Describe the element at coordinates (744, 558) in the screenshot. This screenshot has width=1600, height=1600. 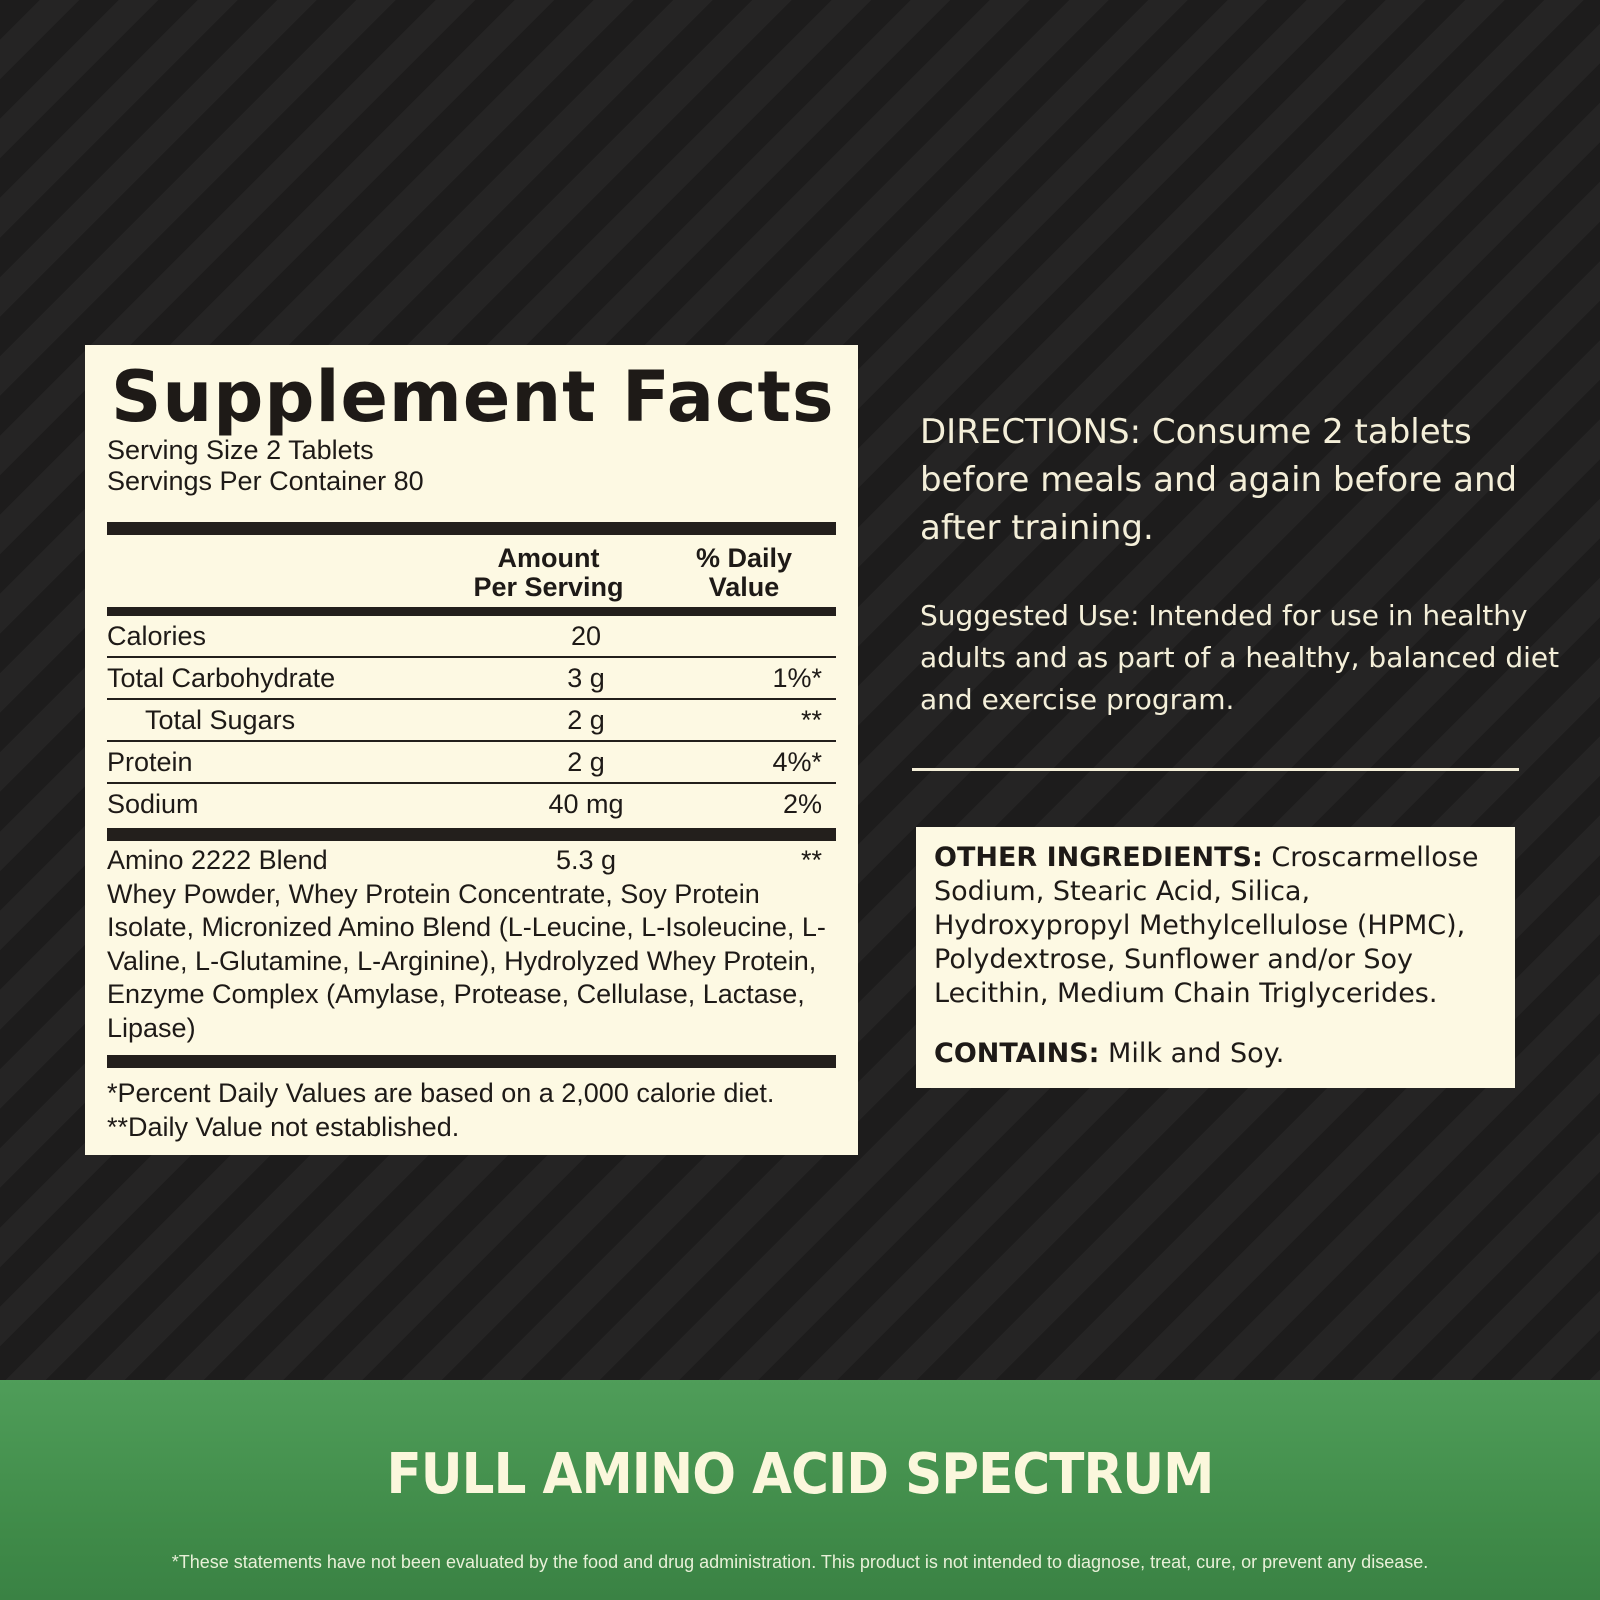
I see `dv-header: % Daily` at that location.